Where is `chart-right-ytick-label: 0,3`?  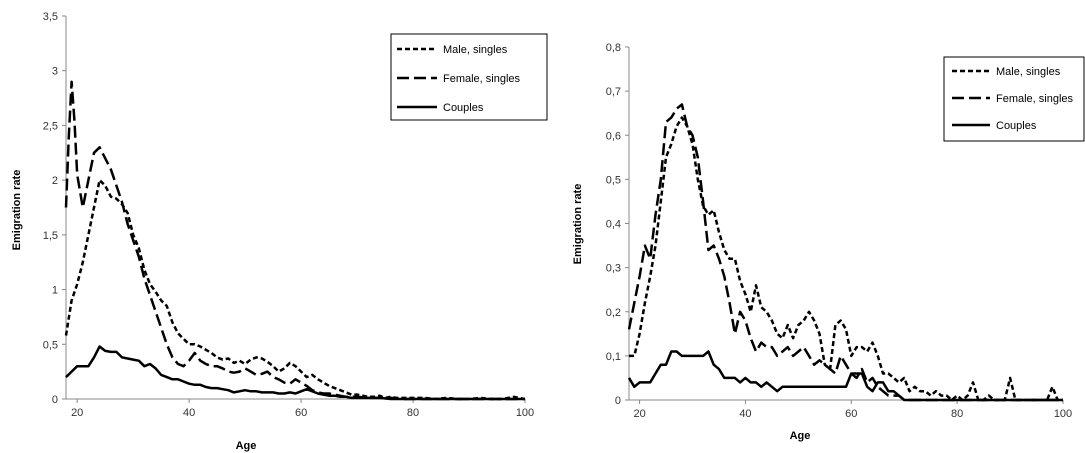
chart-right-ytick-label: 0,3 is located at coordinates (613, 269).